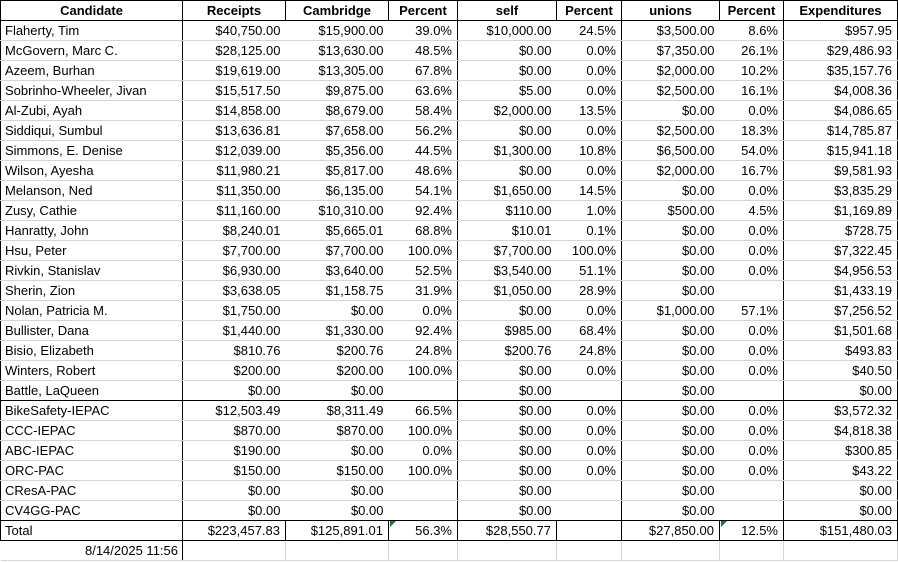  Describe the element at coordinates (91, 490) in the screenshot. I see `cell-candidate: CResA-PAC` at that location.